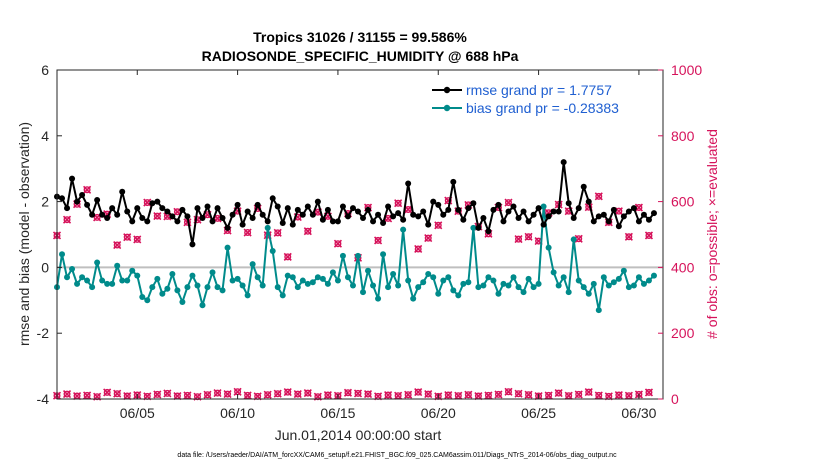  Describe the element at coordinates (539, 90) in the screenshot. I see `legend-rmse-label: rmse grand pr = 1.7757` at that location.